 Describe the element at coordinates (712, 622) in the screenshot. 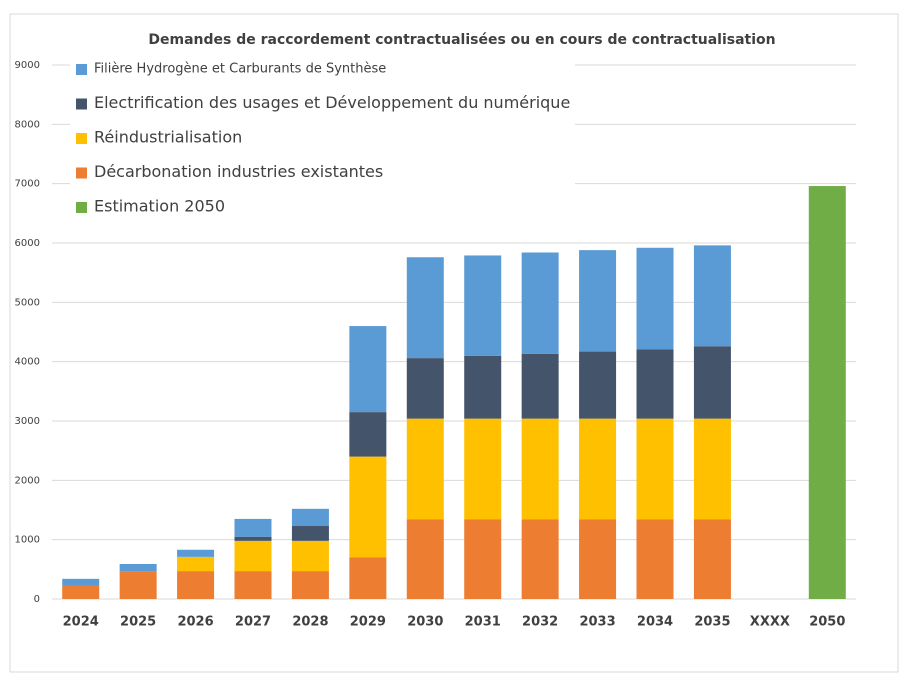

I see `x-tick-label: 2035` at that location.